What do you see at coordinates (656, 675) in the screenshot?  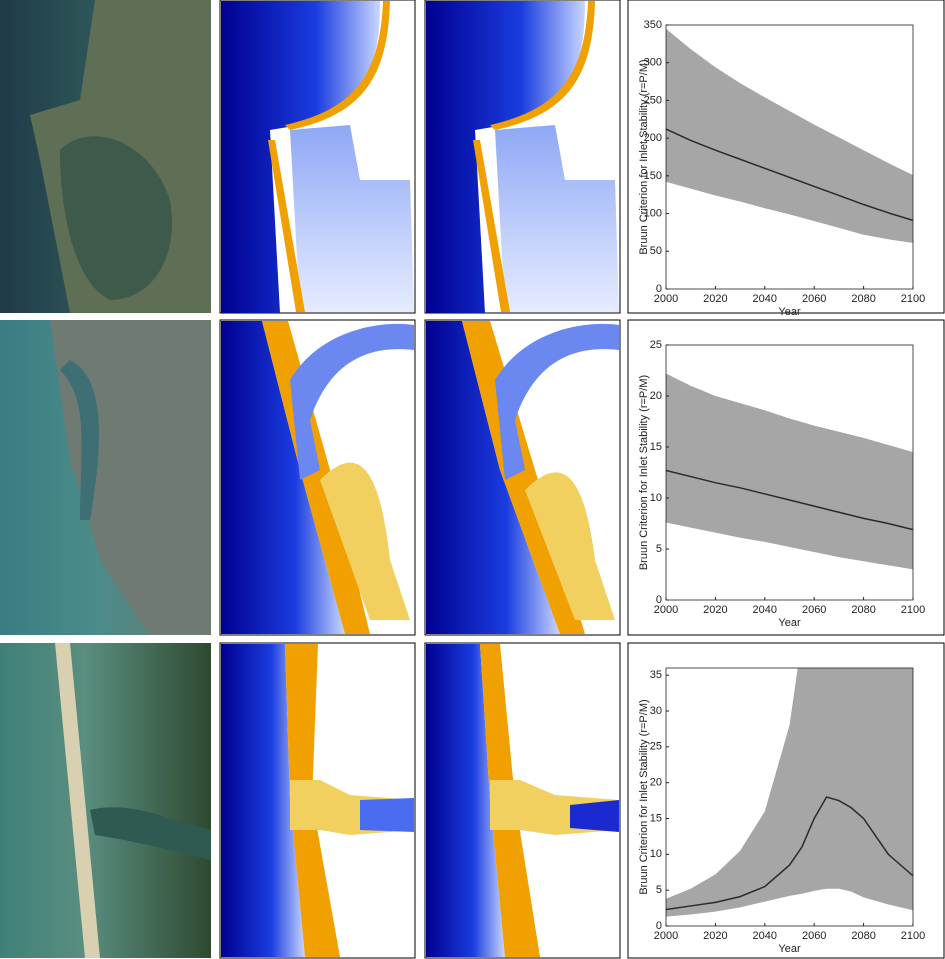 I see `y-tick-label: 35` at bounding box center [656, 675].